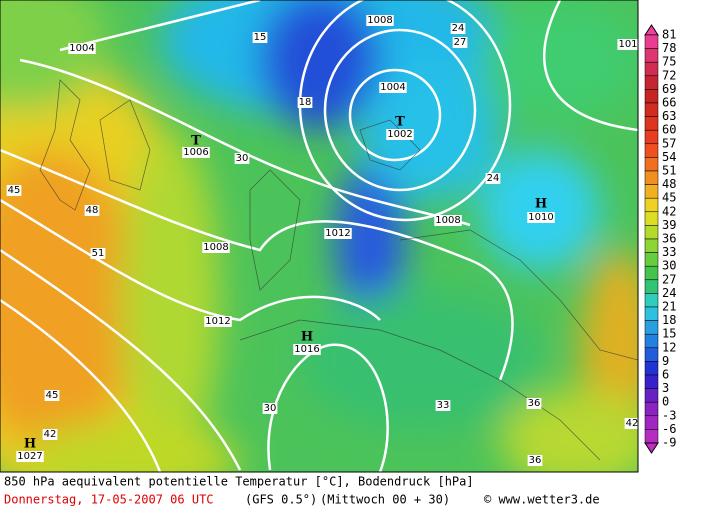 Image resolution: width=704 pixels, height=513 pixels. What do you see at coordinates (669, 293) in the screenshot?
I see `legend-label: 24` at bounding box center [669, 293].